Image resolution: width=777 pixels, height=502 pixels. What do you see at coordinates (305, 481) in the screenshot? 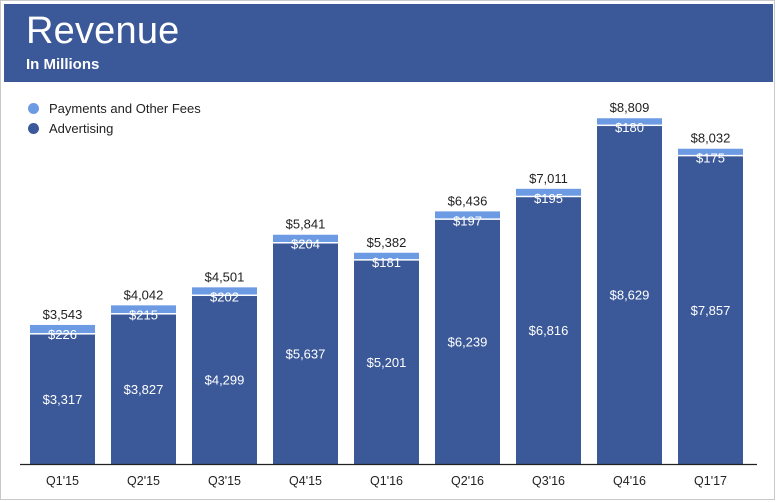
I see `x-tick-label: Q4'15` at bounding box center [305, 481].